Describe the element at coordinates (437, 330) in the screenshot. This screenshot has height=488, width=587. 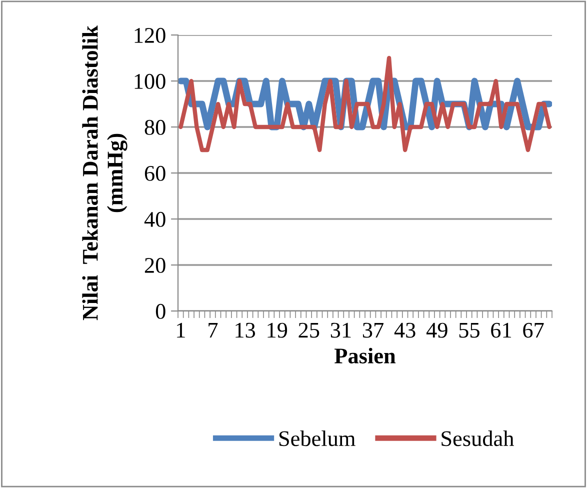
I see `x-tick-label: 49` at that location.